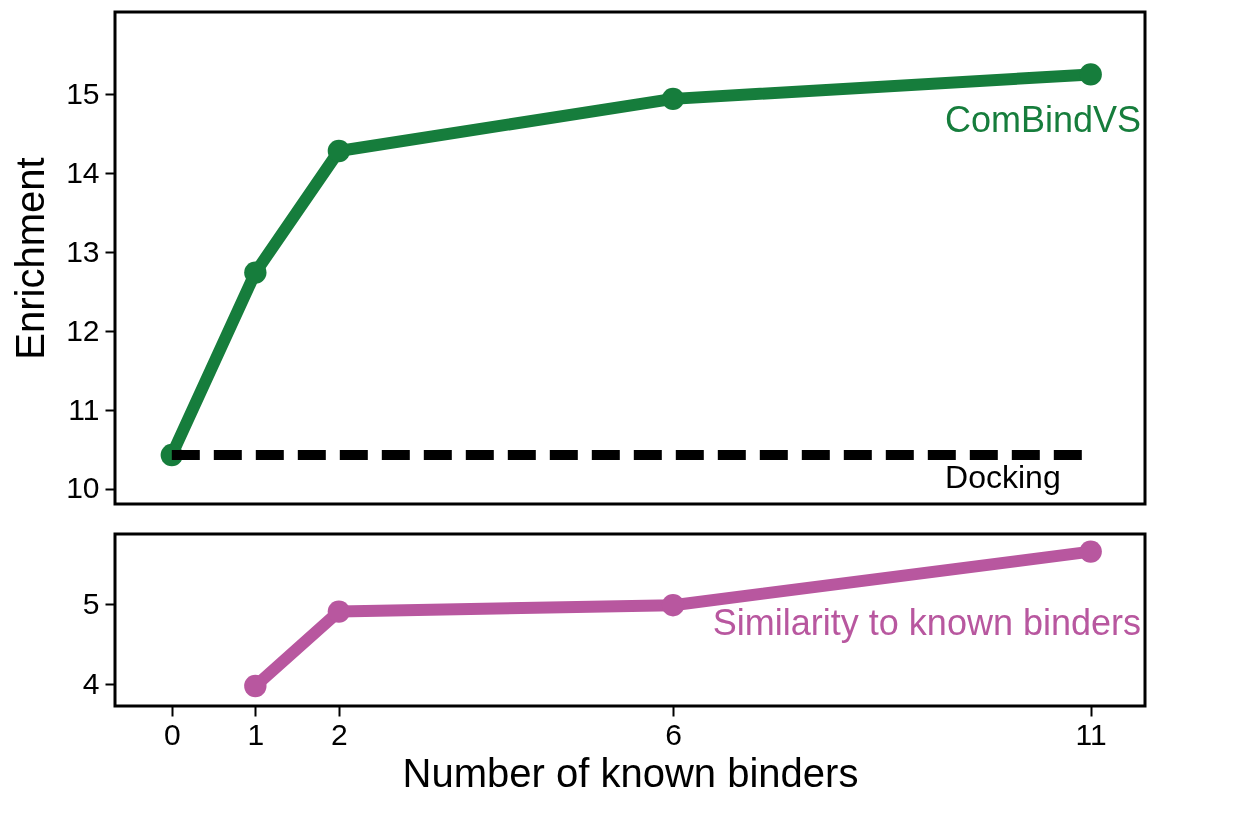 The height and width of the screenshot is (826, 1241). What do you see at coordinates (83, 172) in the screenshot?
I see `y-tick-label: 14` at bounding box center [83, 172].